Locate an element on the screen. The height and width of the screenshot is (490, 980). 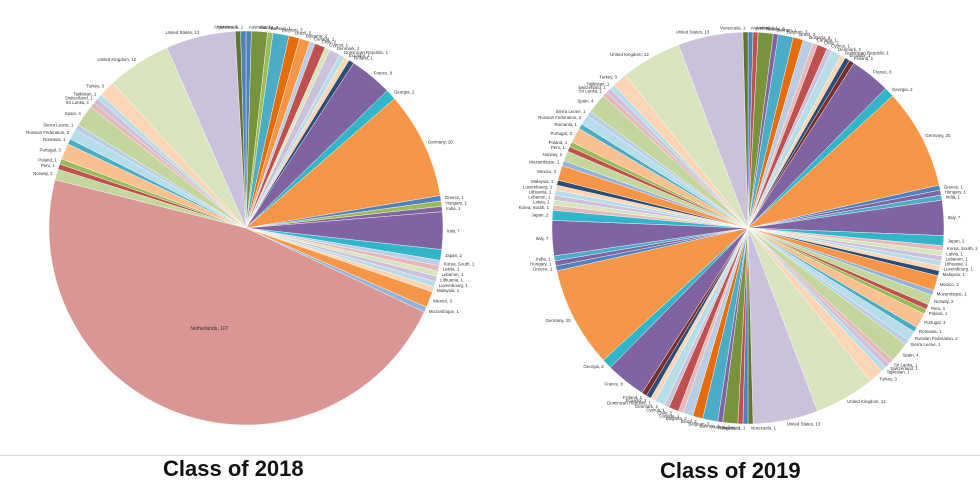
pie-label-1-india-19: India, 1 is located at coordinates (953, 197).